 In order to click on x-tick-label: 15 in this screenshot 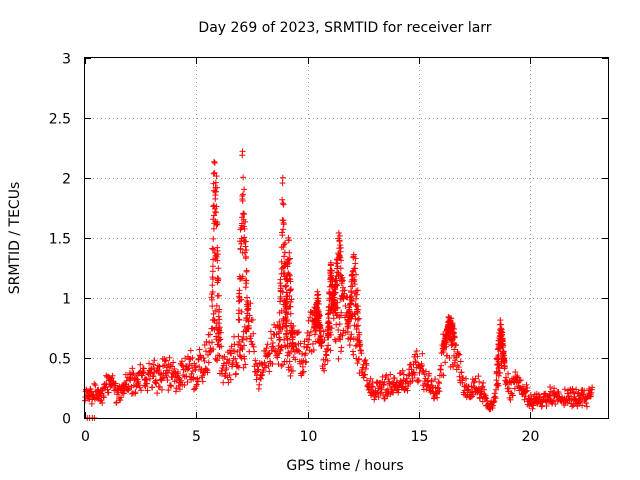, I will do `click(420, 437)`.